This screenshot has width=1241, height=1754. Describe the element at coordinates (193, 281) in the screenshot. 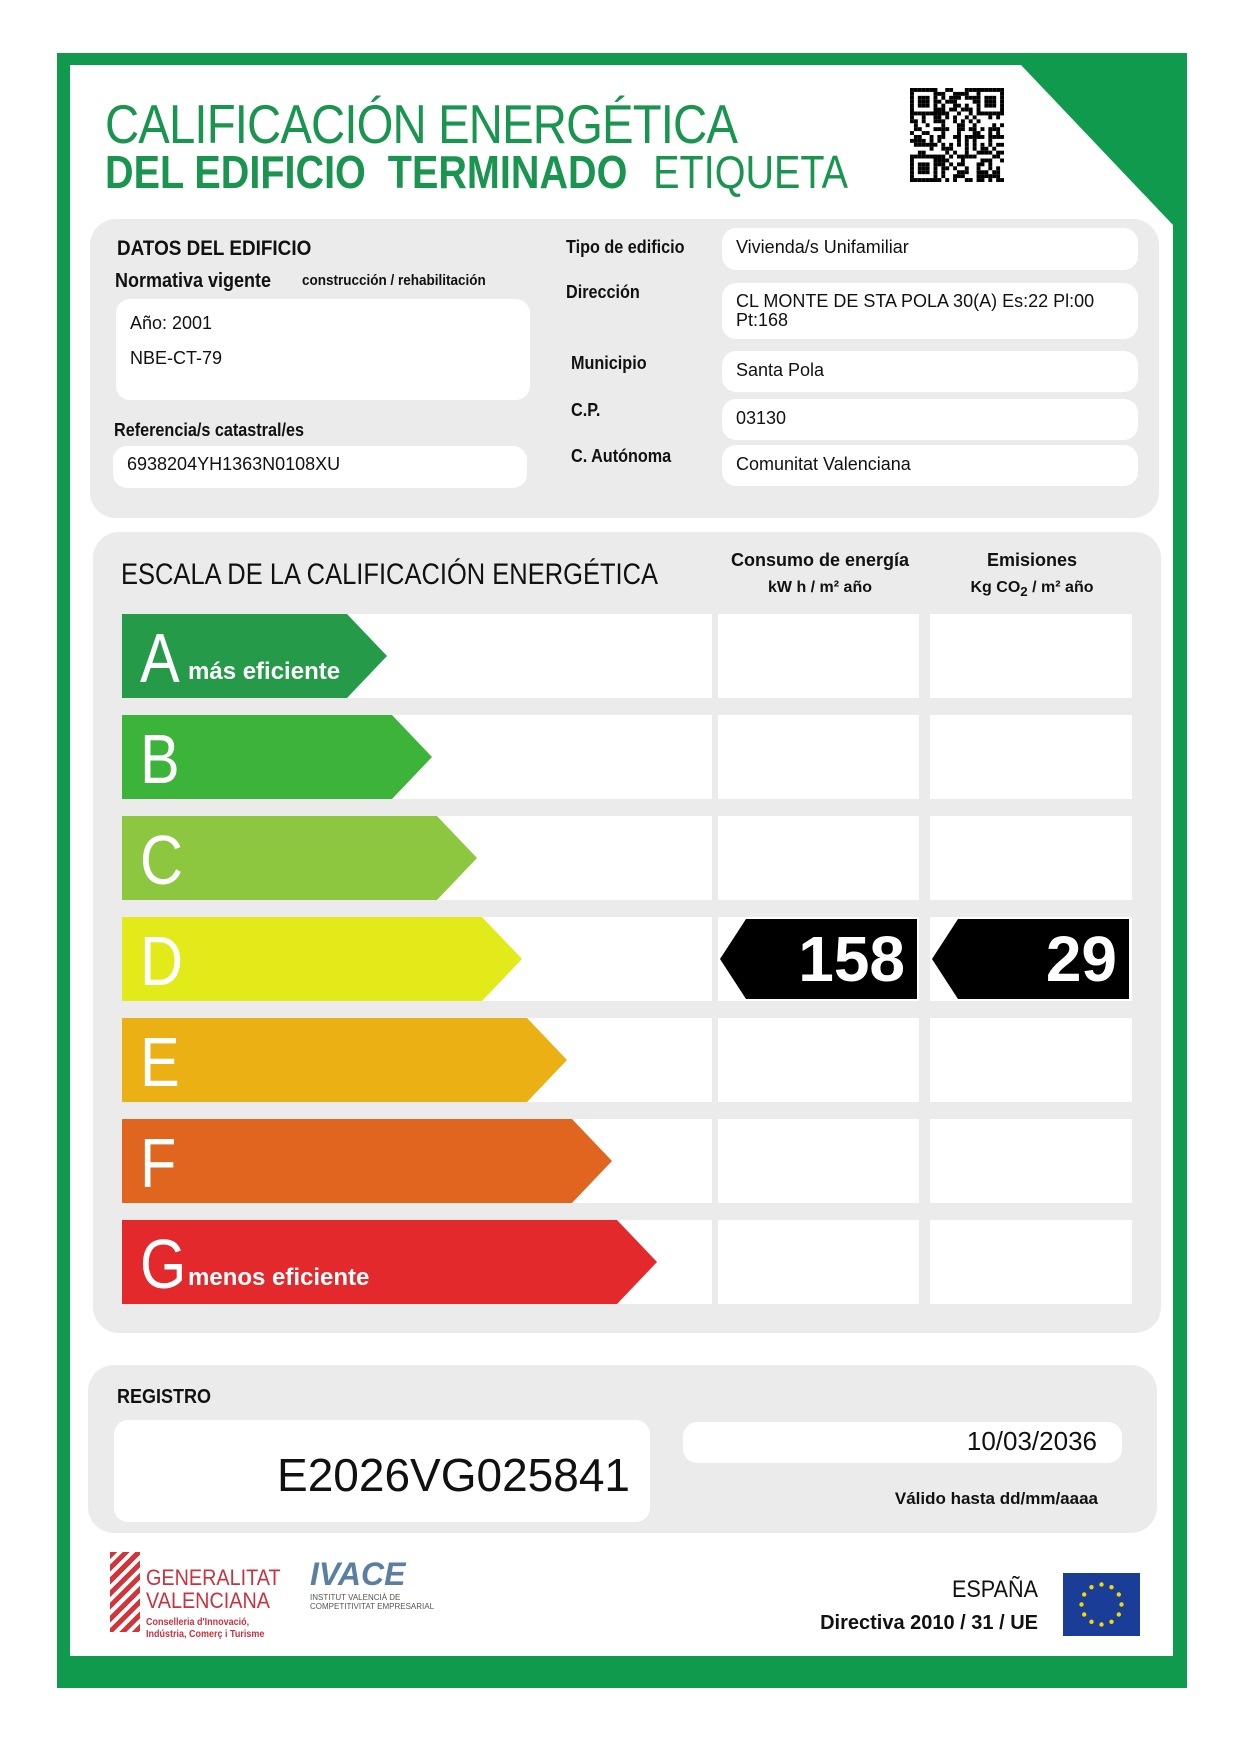

I see `normativa-label: Normativa vigente` at that location.